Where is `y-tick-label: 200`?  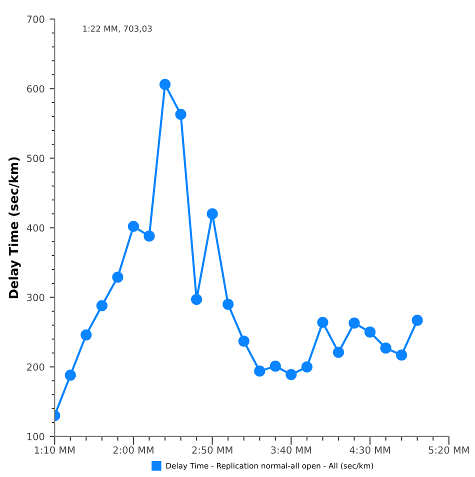
y-tick-label: 200 is located at coordinates (35, 367).